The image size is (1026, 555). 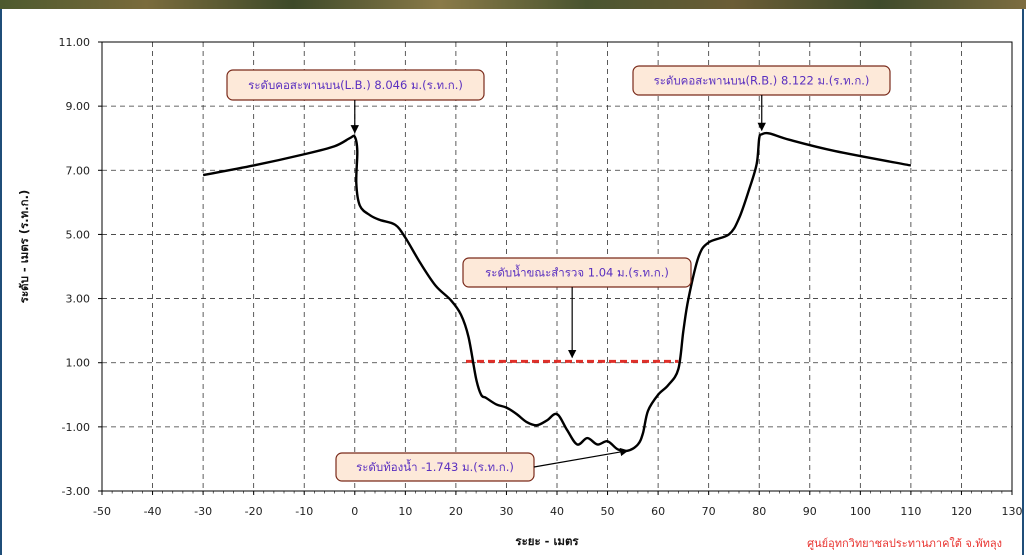 I want to click on x-tick-label: 20, so click(x=456, y=511).